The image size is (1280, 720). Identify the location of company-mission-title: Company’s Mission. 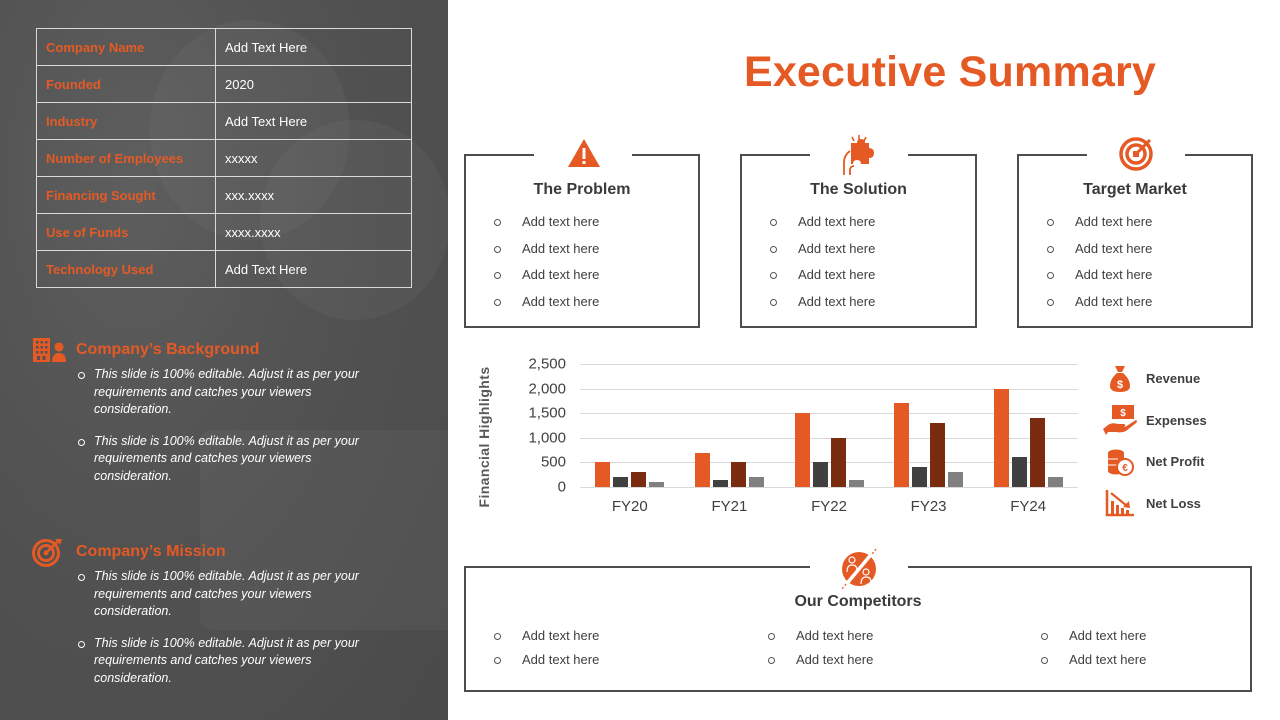
(151, 551).